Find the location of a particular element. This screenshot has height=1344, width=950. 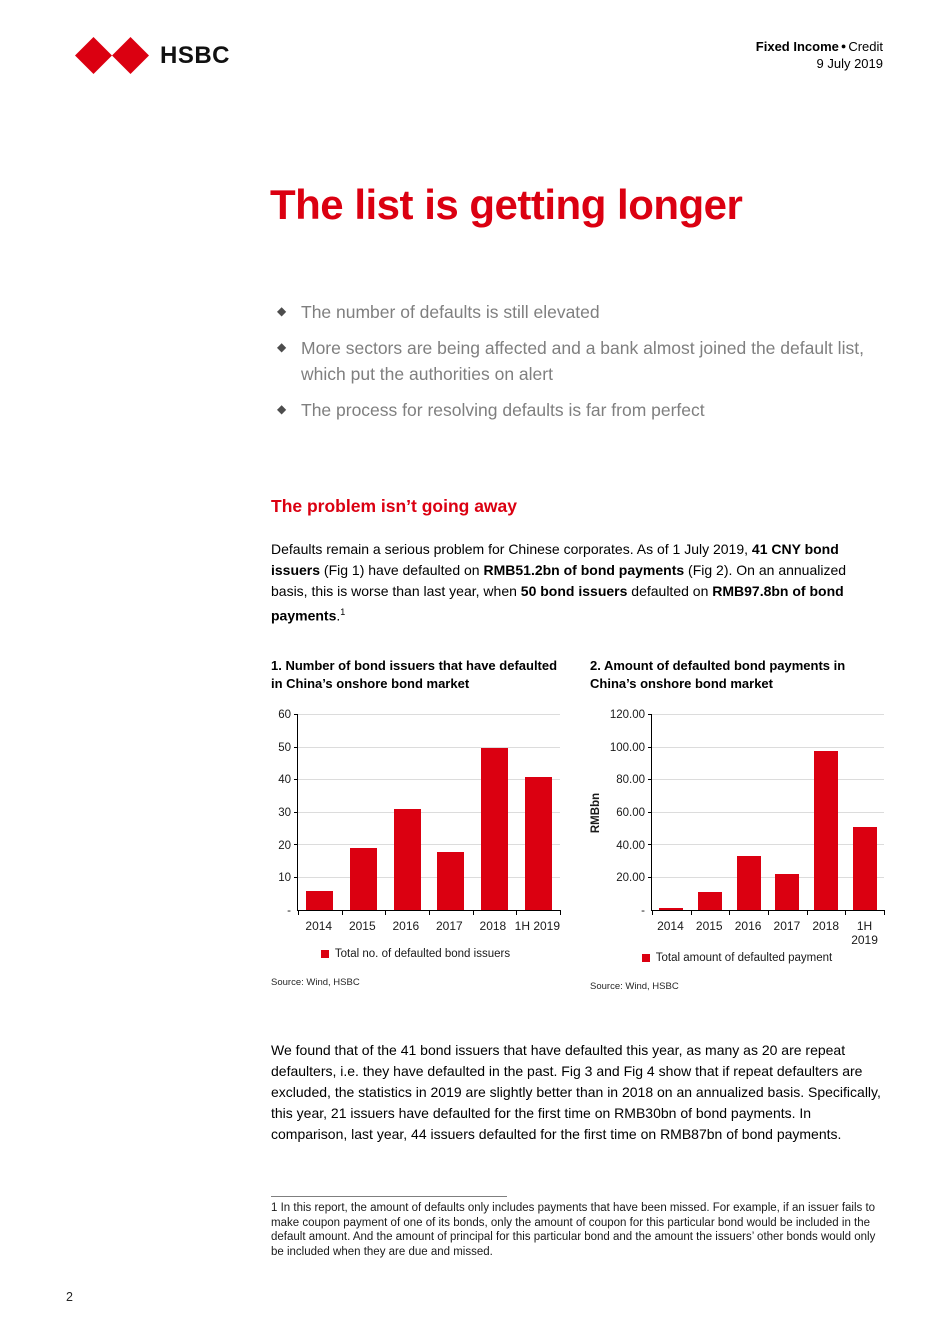

page-number: 2 is located at coordinates (69, 1297).